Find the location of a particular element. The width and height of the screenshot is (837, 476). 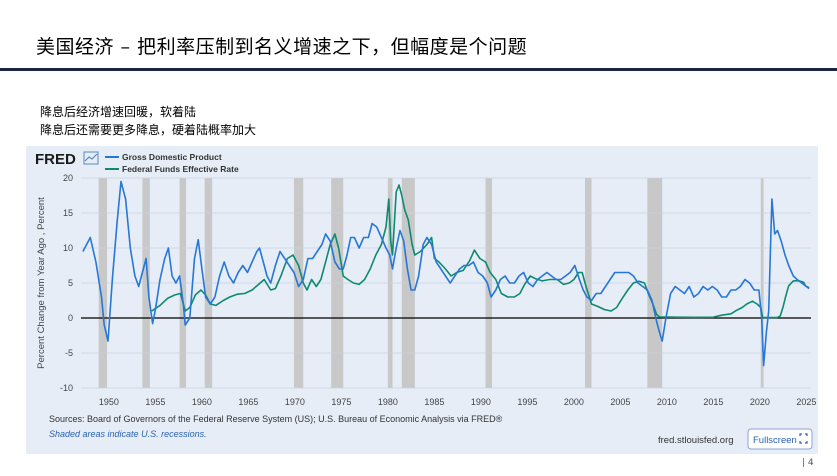

fullscreen-label: Fullscreen is located at coordinates (775, 440).